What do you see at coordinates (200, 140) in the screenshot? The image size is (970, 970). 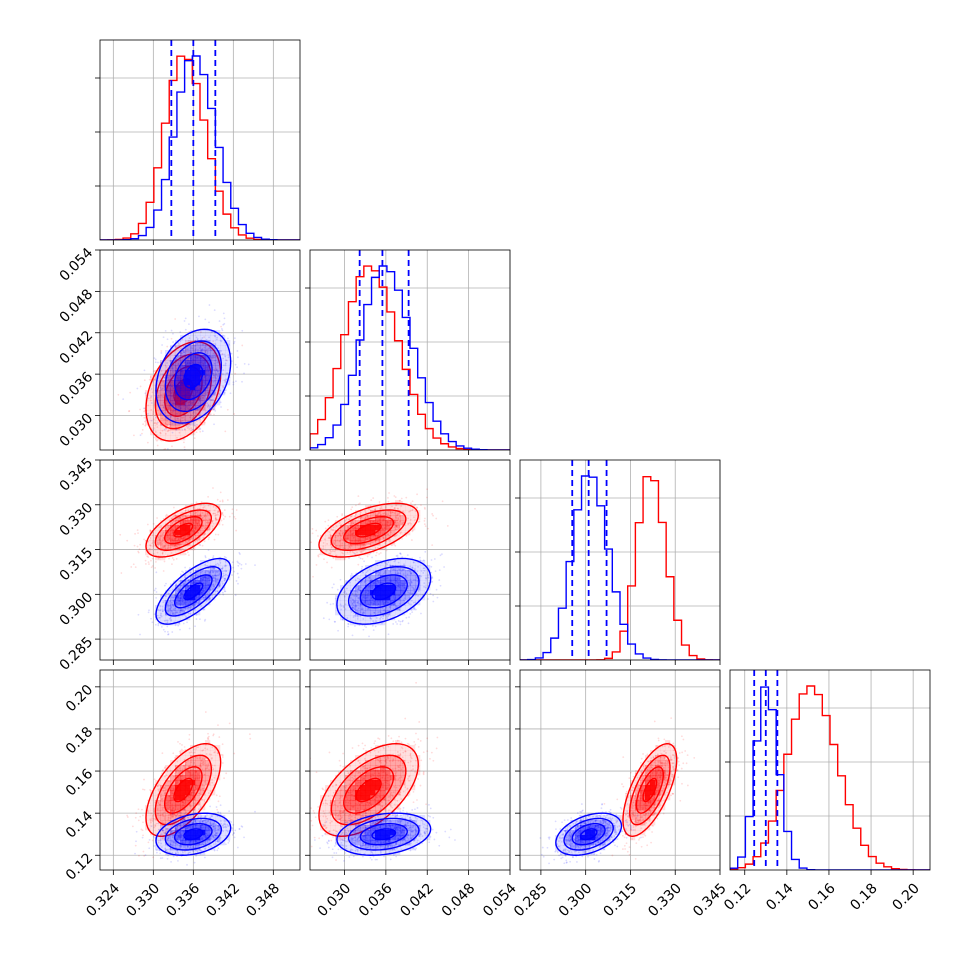 I see `panel-content` at bounding box center [200, 140].